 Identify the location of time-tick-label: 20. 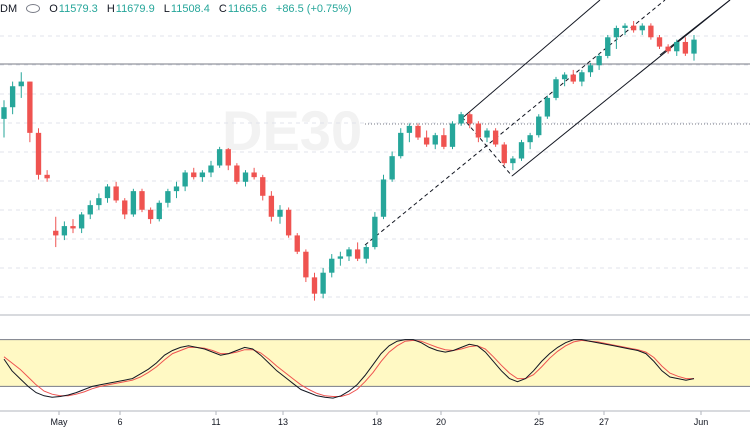
(441, 422).